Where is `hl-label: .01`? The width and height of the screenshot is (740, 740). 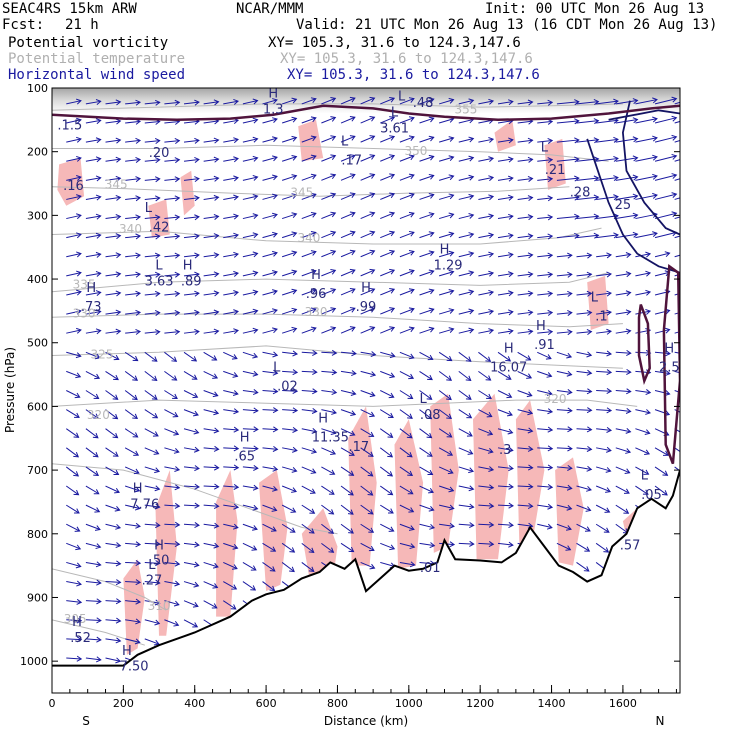 hl-label: .01 is located at coordinates (430, 568).